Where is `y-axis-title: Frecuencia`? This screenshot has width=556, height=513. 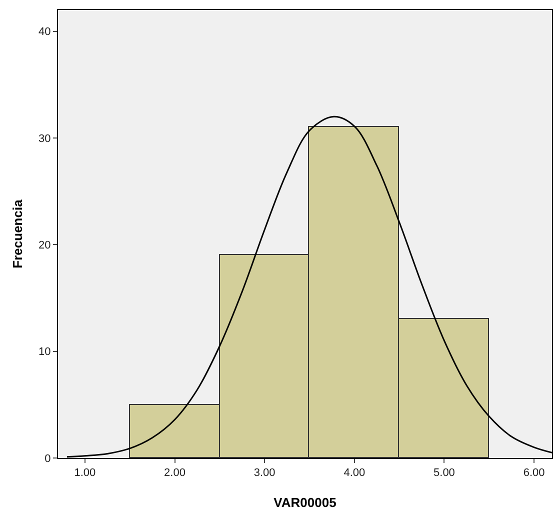
y-axis-title: Frecuencia is located at coordinates (17, 233).